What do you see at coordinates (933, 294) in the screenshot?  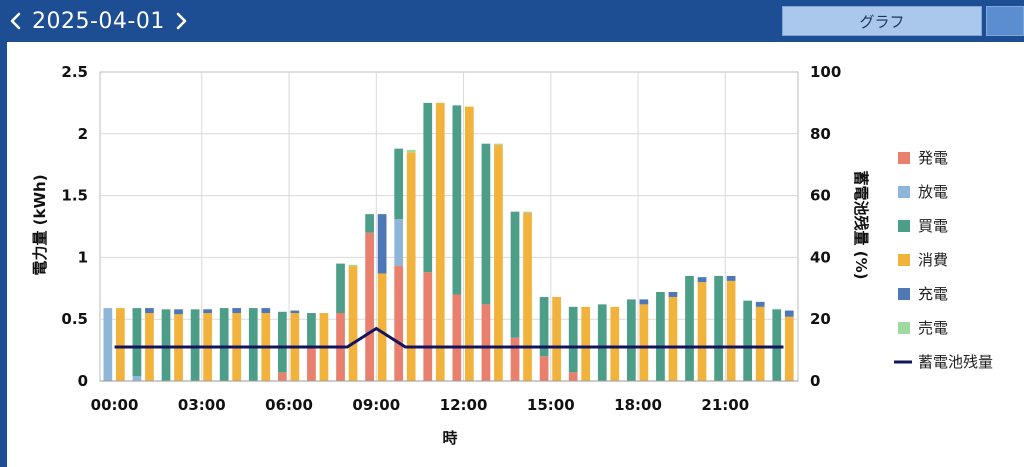 I see `legend-label: 充電` at bounding box center [933, 294].